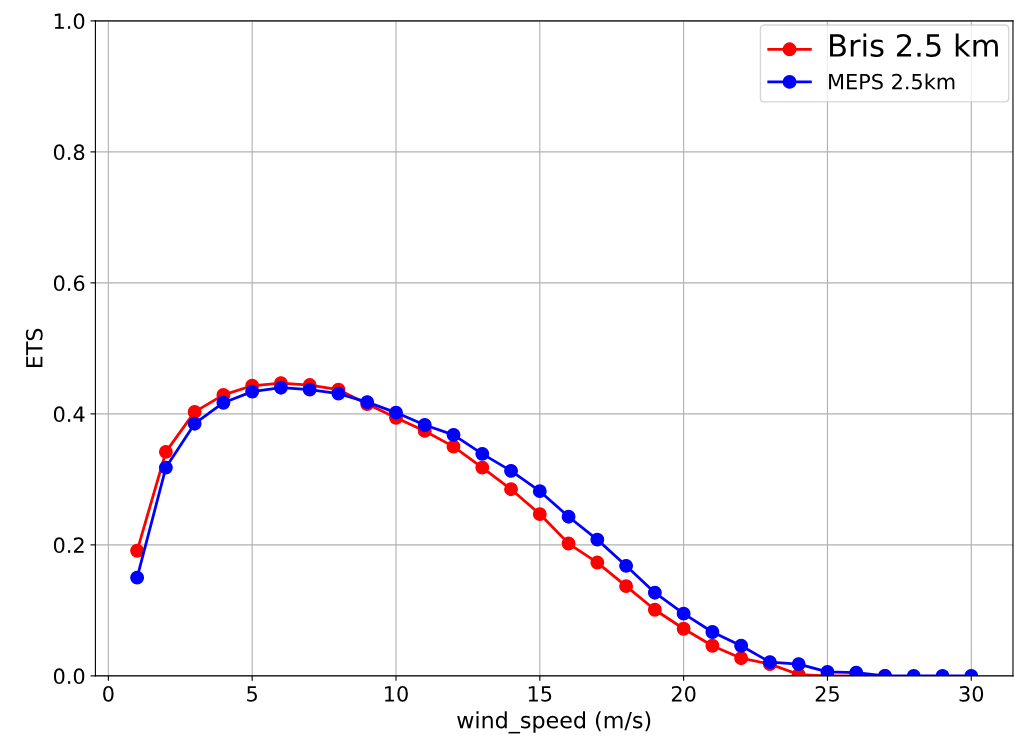 The width and height of the screenshot is (1015, 746). What do you see at coordinates (108, 693) in the screenshot?
I see `x-tick-label: 0` at bounding box center [108, 693].